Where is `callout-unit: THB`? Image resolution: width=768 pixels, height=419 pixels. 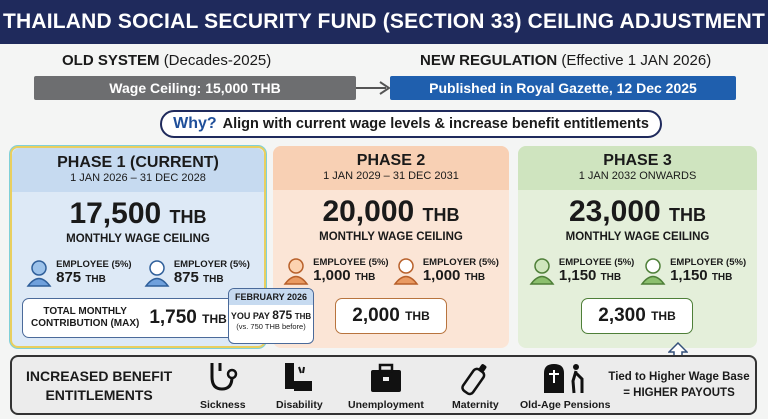 callout-unit: THB is located at coordinates (303, 316).